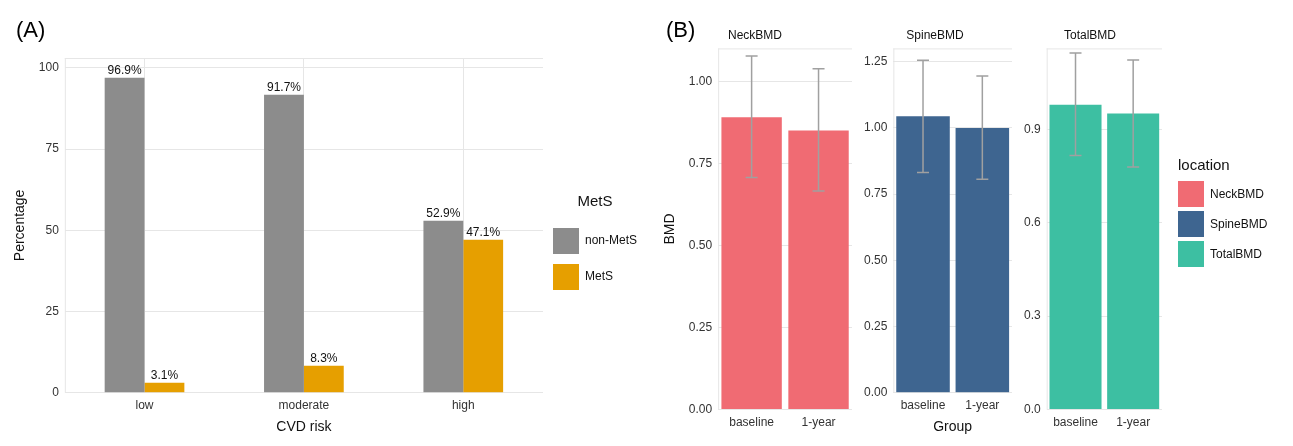 This screenshot has width=1293, height=446. What do you see at coordinates (1032, 408) in the screenshot?
I see `y-tick-label: 0.0` at bounding box center [1032, 408].